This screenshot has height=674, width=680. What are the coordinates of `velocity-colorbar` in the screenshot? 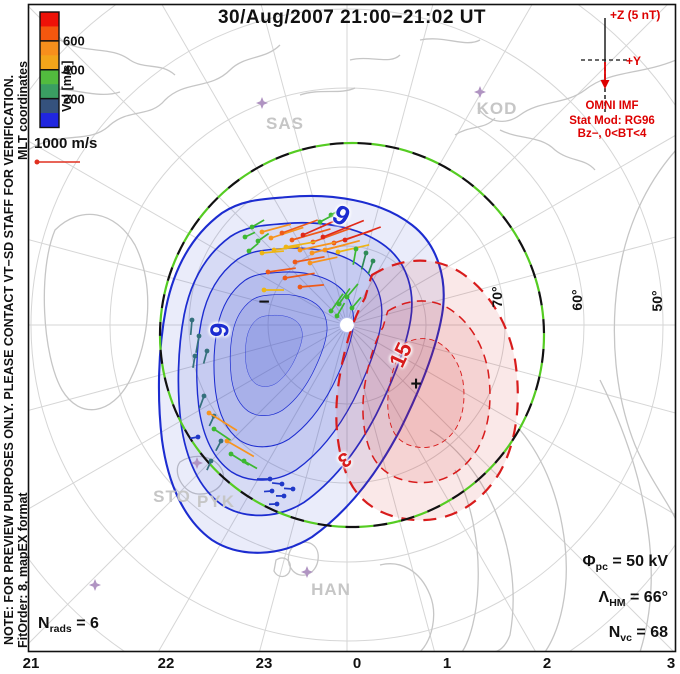 It's located at (49, 70).